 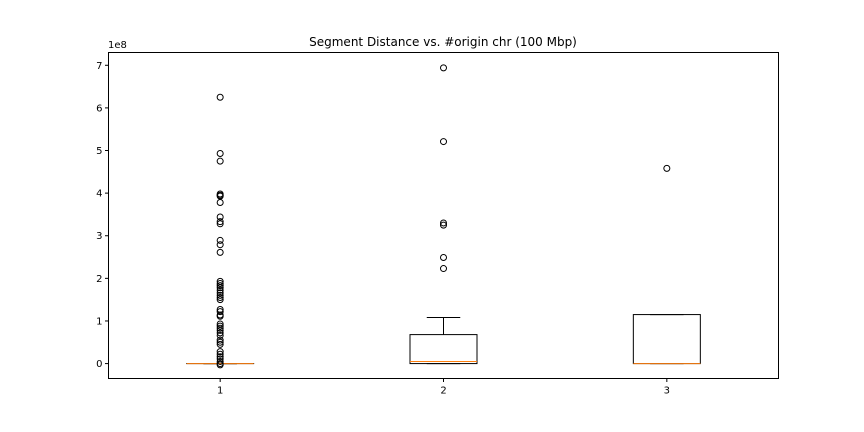 I want to click on x-axis: 1 2 3, so click(x=443, y=387).